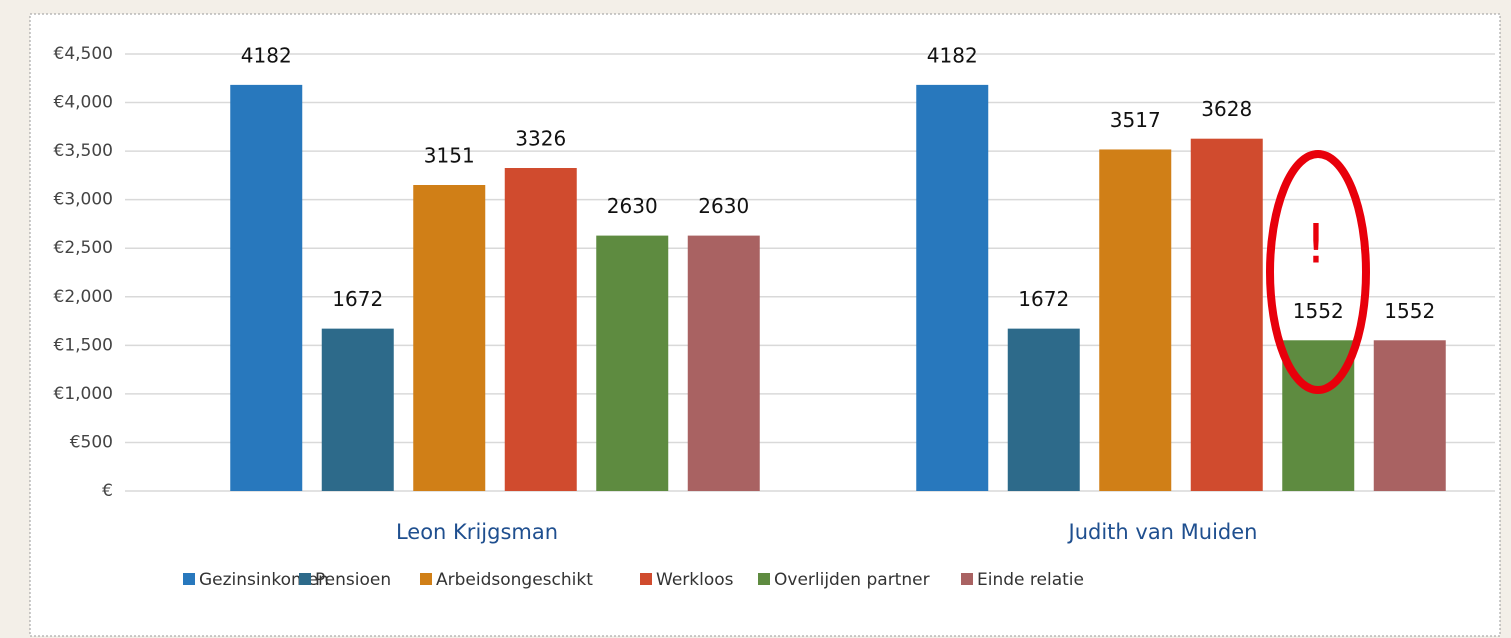 This screenshot has height=638, width=1511. What do you see at coordinates (353, 580) in the screenshot?
I see `legend-label: Pensioen` at bounding box center [353, 580].